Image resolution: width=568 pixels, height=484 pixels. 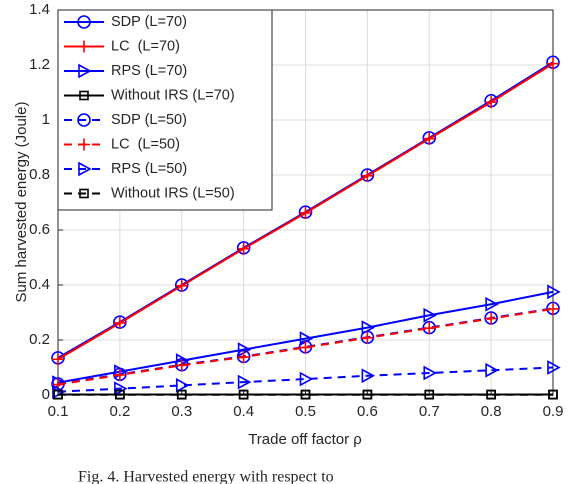 What do you see at coordinates (429, 411) in the screenshot?
I see `x-tick-label: 0.7` at bounding box center [429, 411].